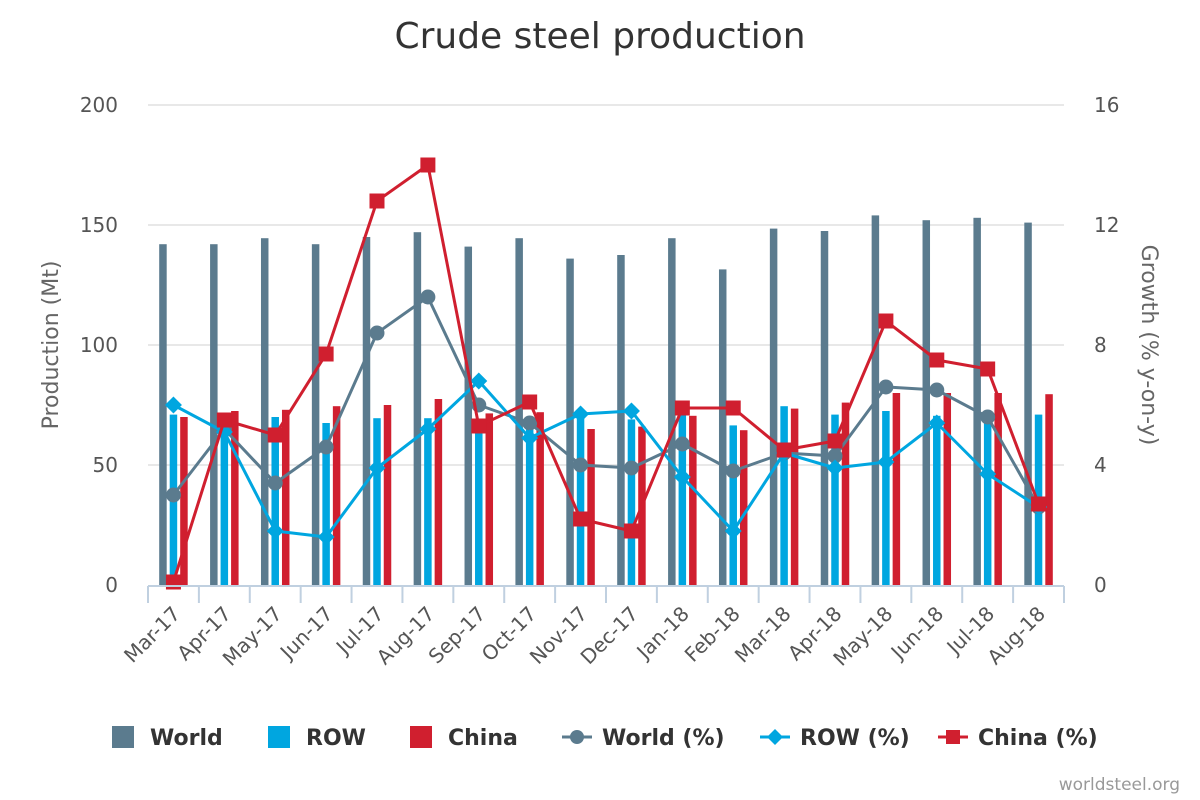 This screenshot has width=1200, height=800. Describe the element at coordinates (917, 634) in the screenshot. I see `x-tick-label: Jun-18` at that location.